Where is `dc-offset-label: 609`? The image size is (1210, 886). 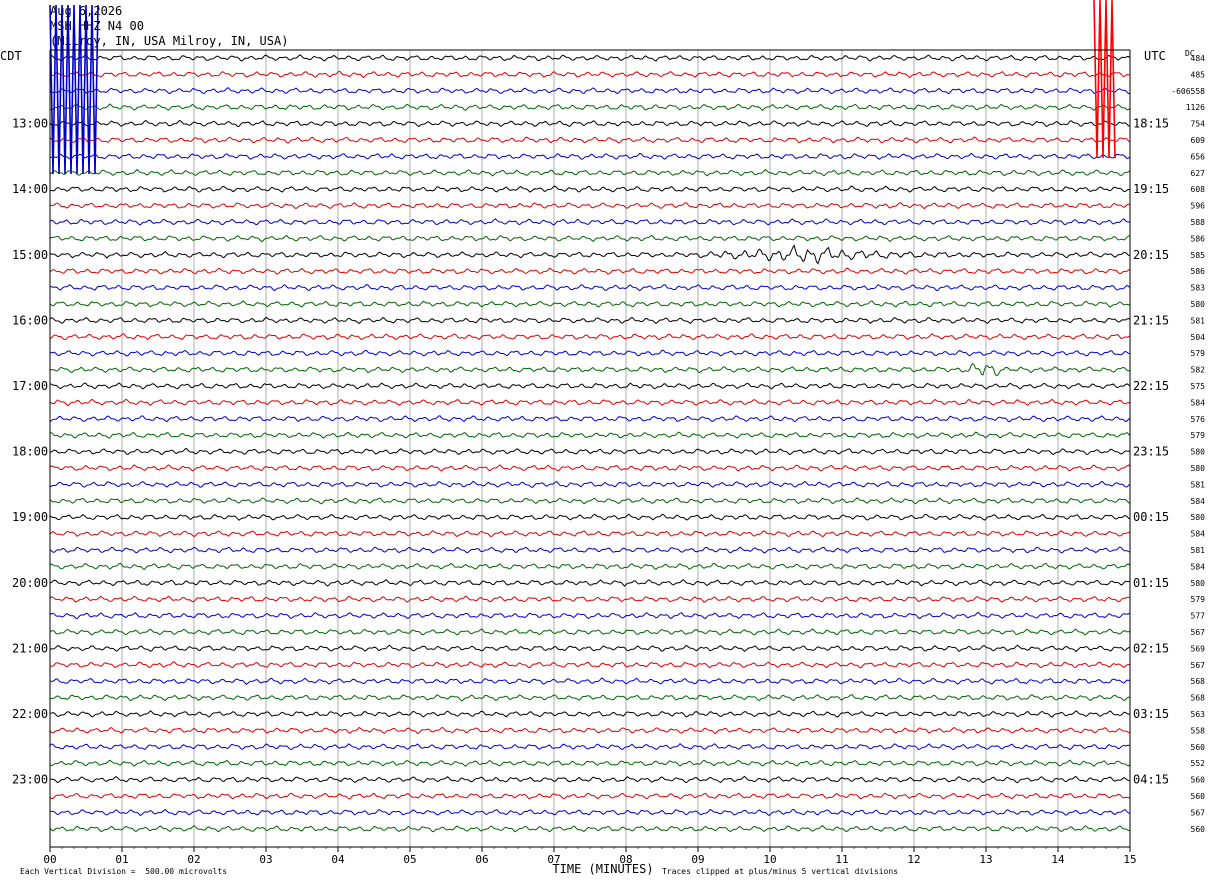 dc-offset-label: 609 is located at coordinates (1198, 140).